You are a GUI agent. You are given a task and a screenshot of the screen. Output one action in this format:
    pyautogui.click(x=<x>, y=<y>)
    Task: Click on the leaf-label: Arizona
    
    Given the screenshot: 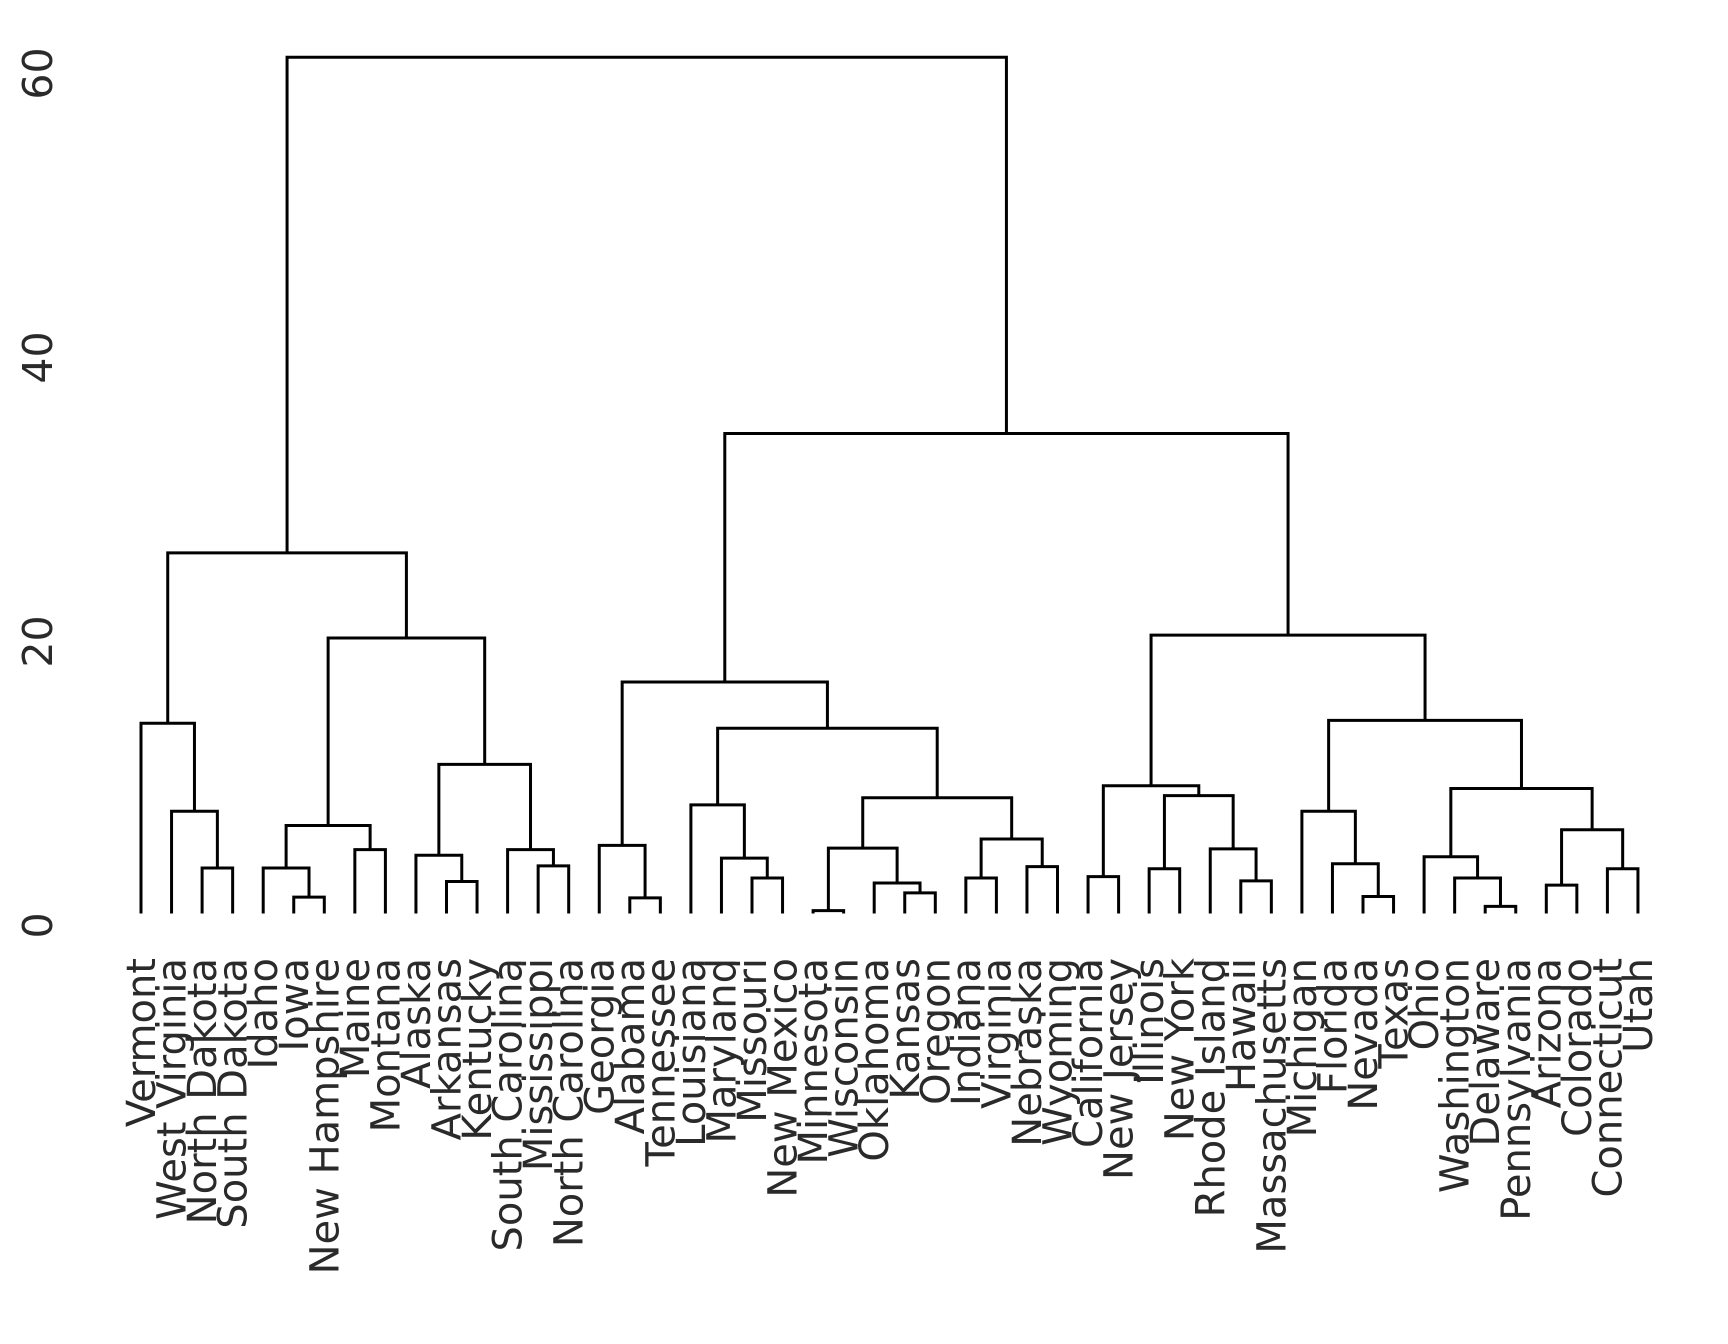 What is the action you would take?
    pyautogui.click(x=1547, y=1033)
    